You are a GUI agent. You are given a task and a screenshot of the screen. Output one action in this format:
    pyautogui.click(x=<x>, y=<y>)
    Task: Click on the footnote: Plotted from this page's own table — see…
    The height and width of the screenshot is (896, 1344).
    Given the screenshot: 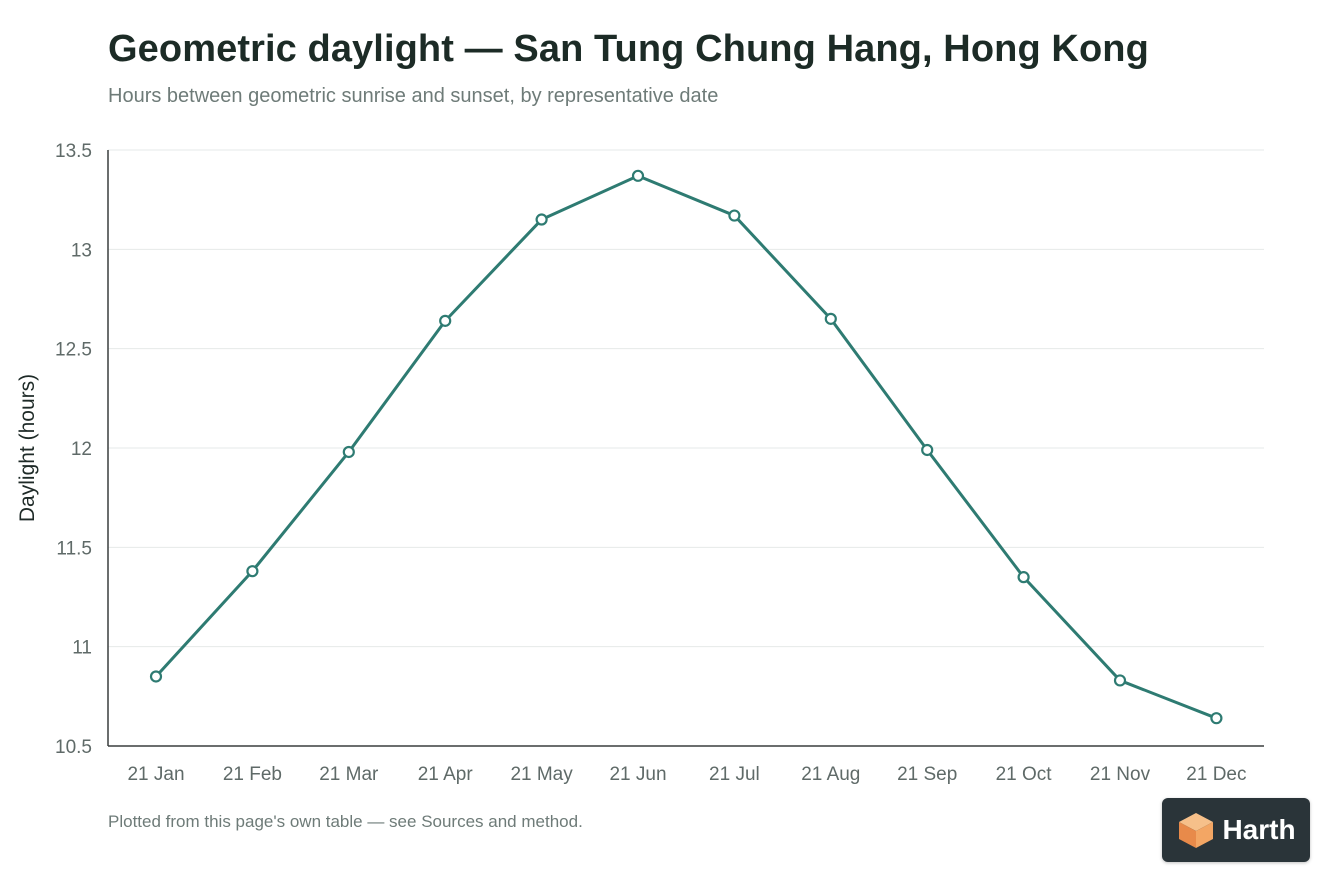 What is the action you would take?
    pyautogui.click(x=345, y=821)
    